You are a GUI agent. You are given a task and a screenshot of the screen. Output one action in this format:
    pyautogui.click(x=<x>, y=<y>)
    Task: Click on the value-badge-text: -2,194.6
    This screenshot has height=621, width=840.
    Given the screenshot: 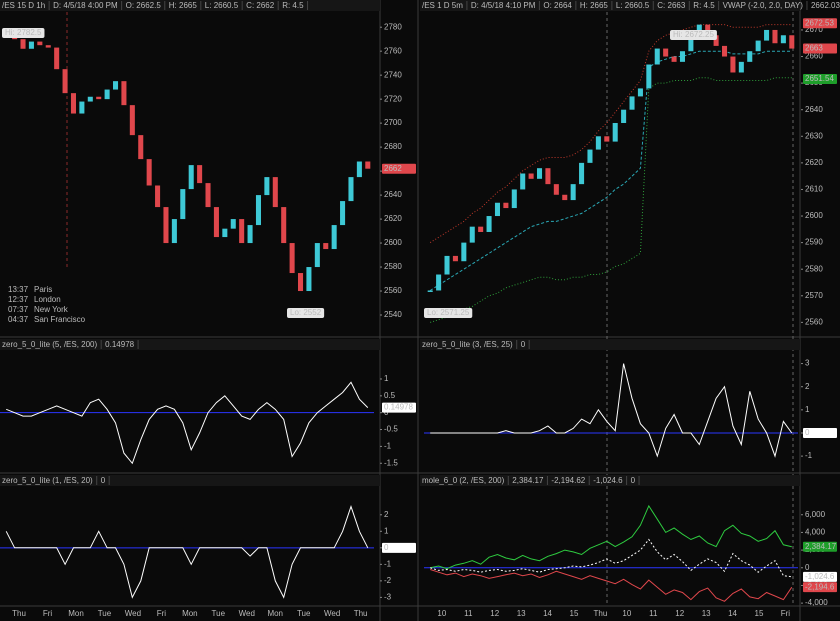 What is the action you would take?
    pyautogui.click(x=820, y=586)
    